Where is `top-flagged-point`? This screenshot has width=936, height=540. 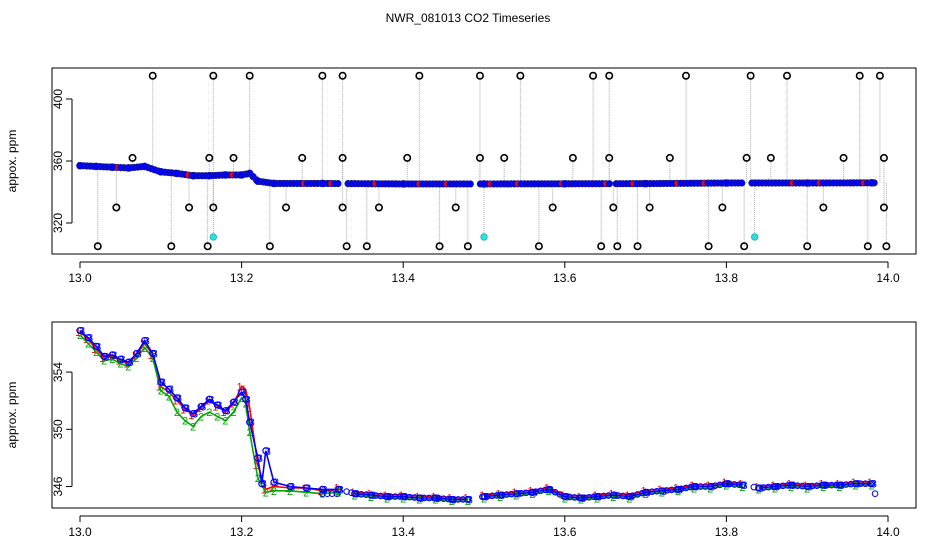 top-flagged-point is located at coordinates (754, 237).